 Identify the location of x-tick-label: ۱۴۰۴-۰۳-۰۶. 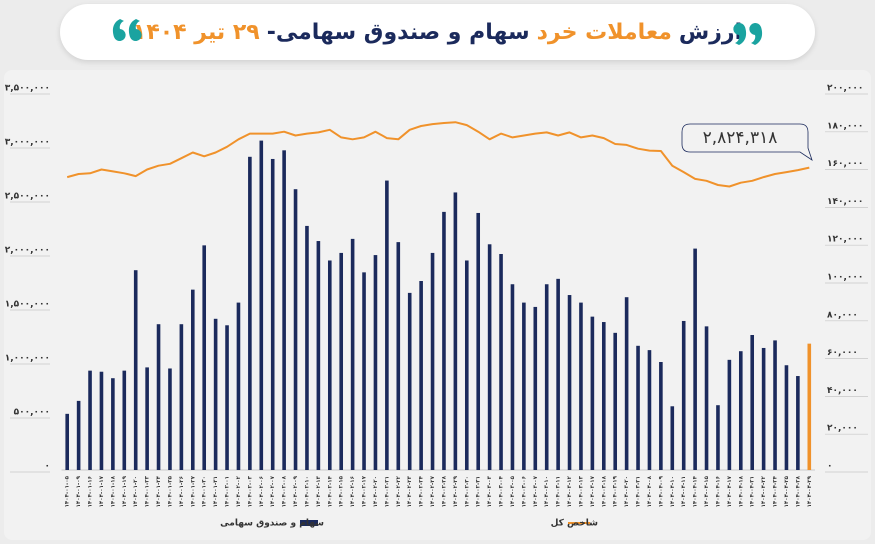
(524, 491).